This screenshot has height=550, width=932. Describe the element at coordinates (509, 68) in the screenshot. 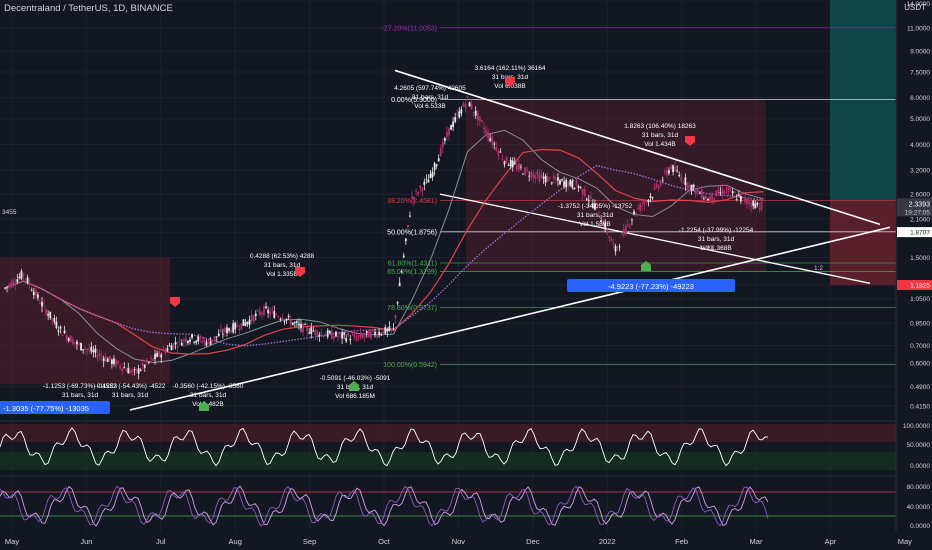

I see `annotation-text: 3.6164 (162.11%) 36164` at that location.